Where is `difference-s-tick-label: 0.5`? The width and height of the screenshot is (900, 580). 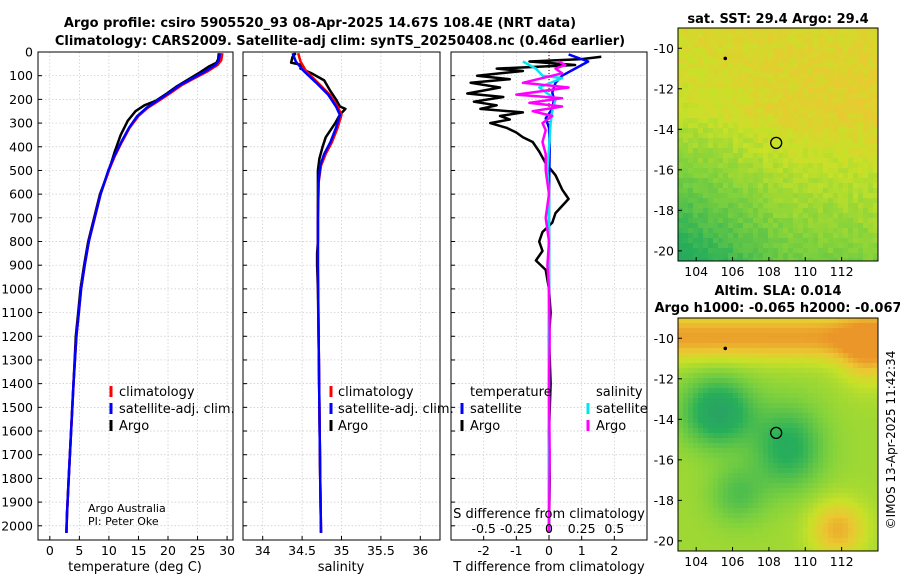
difference-s-tick-label: 0.5 is located at coordinates (614, 528).